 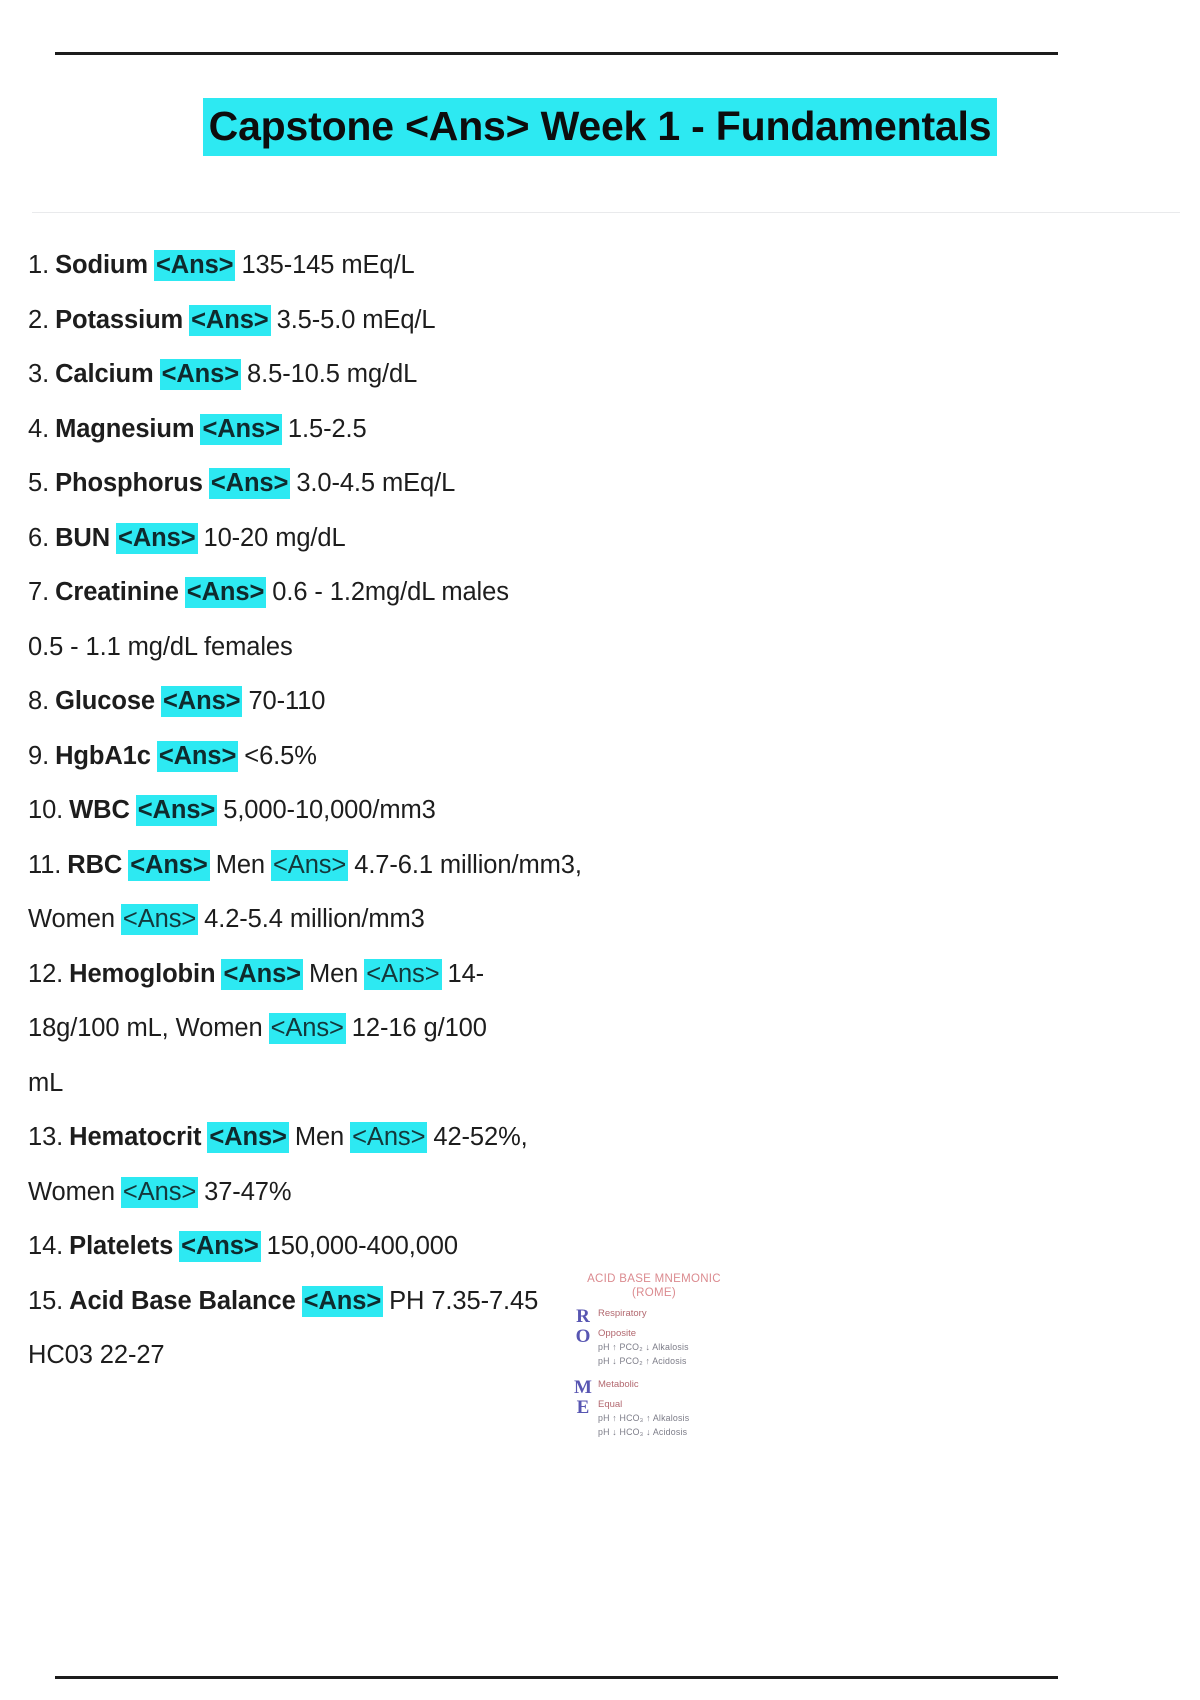 What do you see at coordinates (329, 810) in the screenshot?
I see `list-item-value: 5,000-10,000/mm3` at bounding box center [329, 810].